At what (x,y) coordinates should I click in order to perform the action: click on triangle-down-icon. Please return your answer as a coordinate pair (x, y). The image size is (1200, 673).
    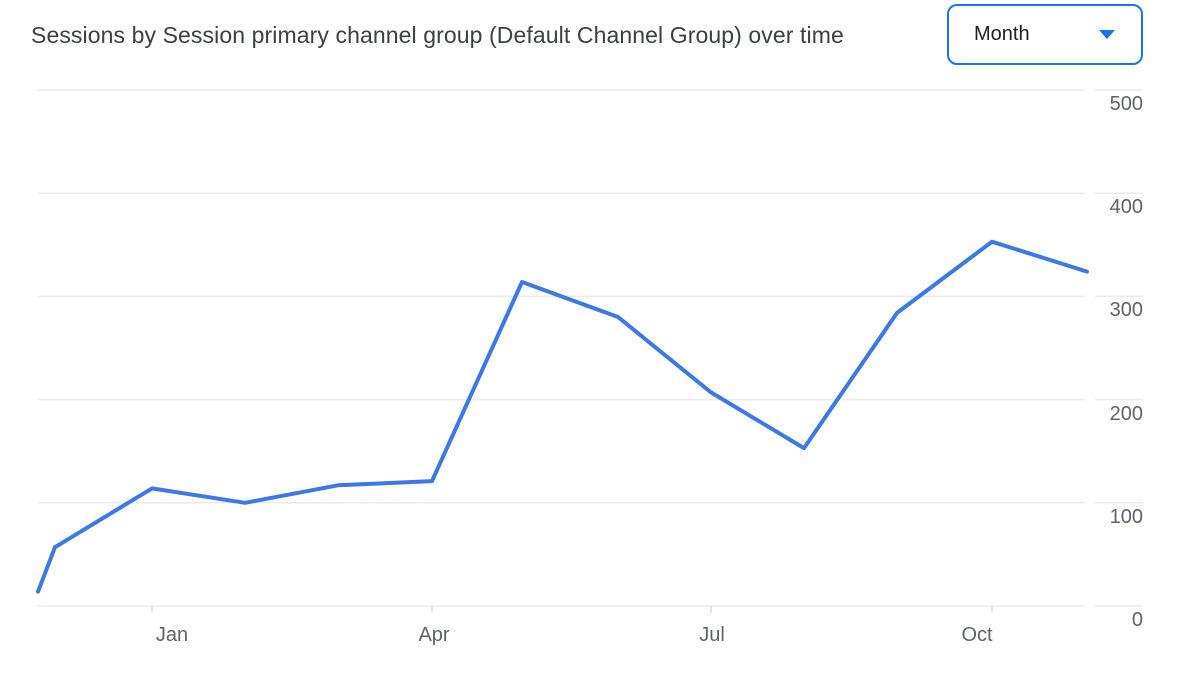
    Looking at the image, I should click on (1107, 34).